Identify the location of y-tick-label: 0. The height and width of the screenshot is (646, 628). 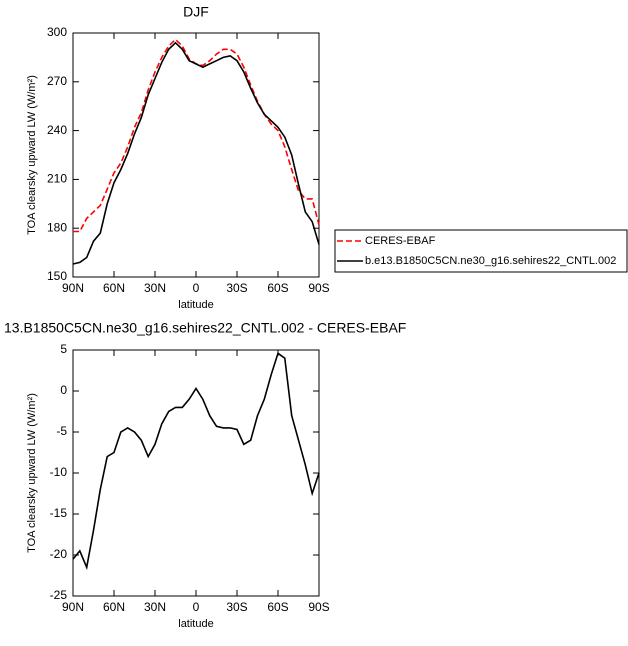
(63, 390).